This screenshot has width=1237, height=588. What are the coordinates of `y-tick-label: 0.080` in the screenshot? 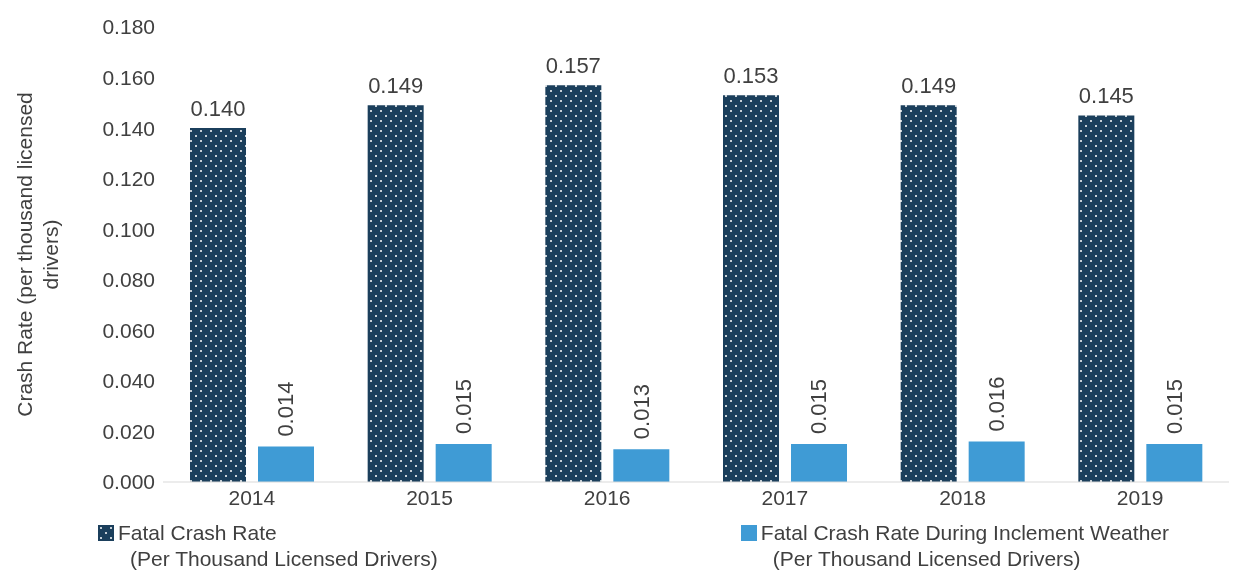 It's located at (128, 280).